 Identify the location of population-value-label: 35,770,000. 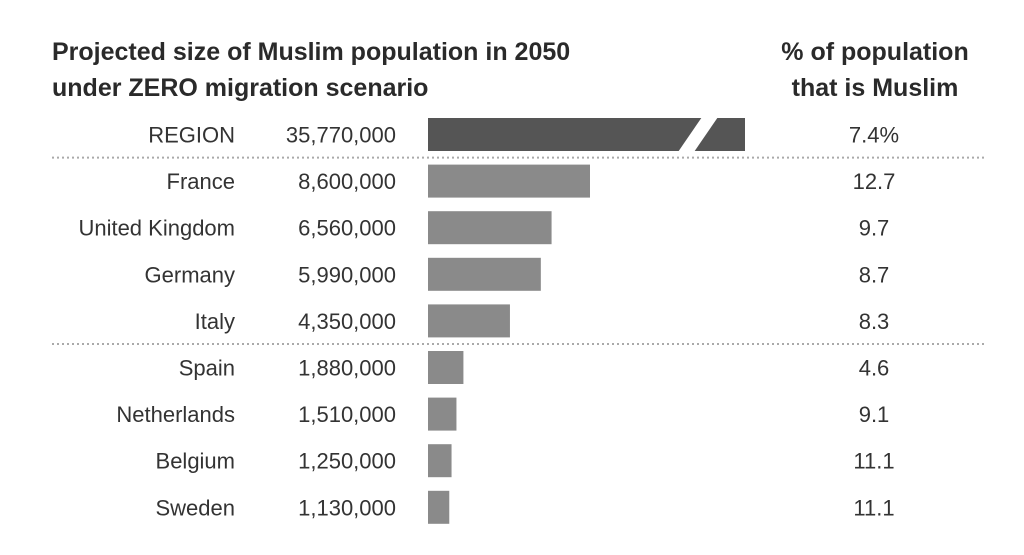
(341, 135).